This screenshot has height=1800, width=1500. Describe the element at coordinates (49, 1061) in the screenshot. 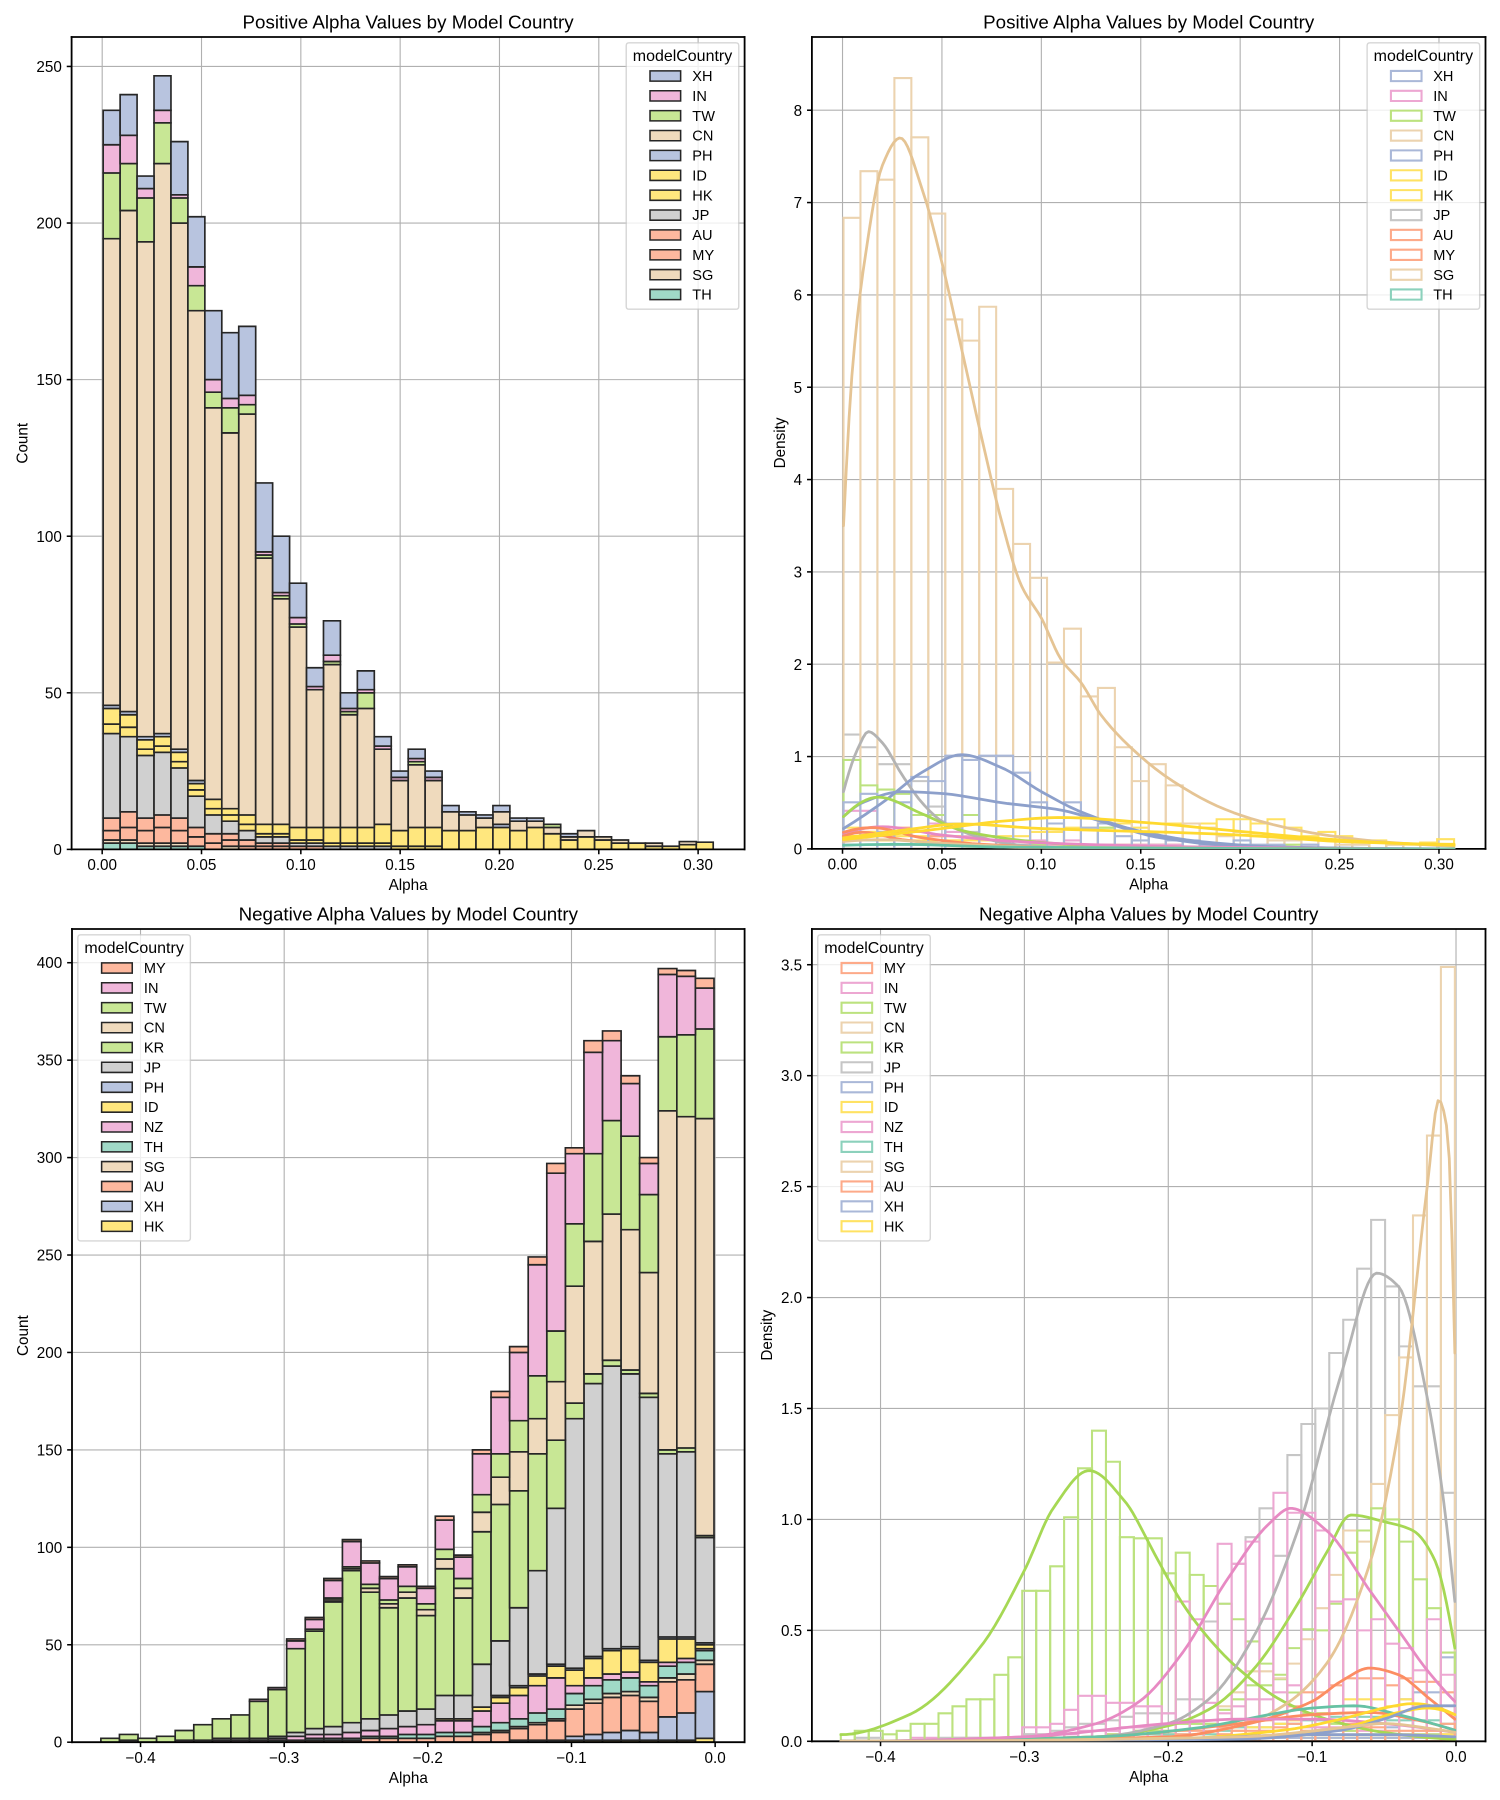

I see `svg-text: 350` at that location.